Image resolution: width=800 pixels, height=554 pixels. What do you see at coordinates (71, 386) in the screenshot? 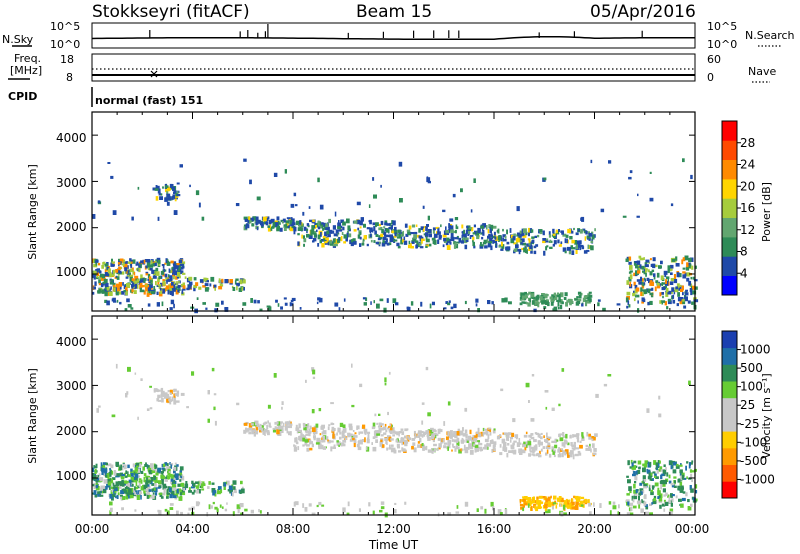
I see `velocity-ytick-3000: 3000` at bounding box center [71, 386].